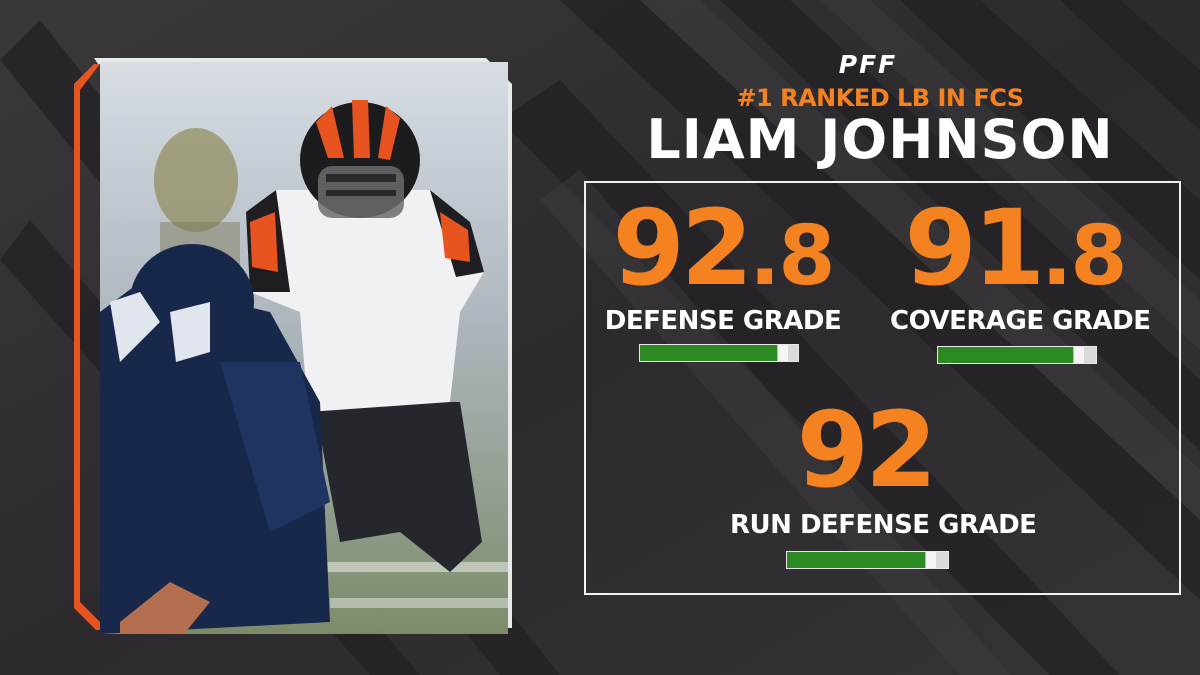  I want to click on coverage-grade-whole: 91, so click(975, 248).